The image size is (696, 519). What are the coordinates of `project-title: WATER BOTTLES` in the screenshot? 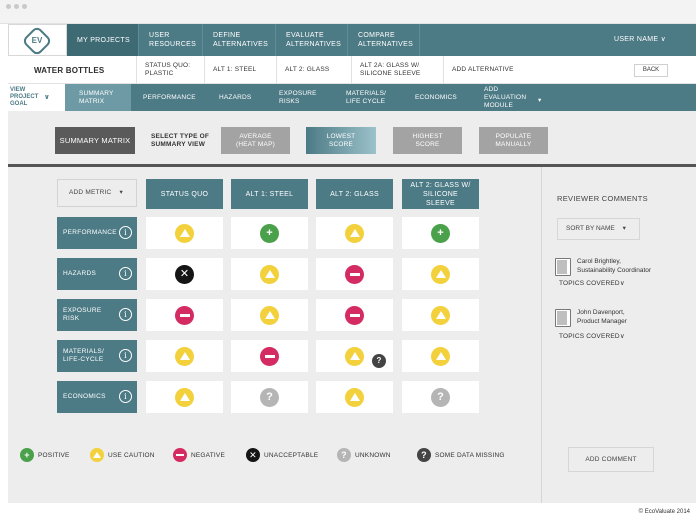 It's located at (69, 70).